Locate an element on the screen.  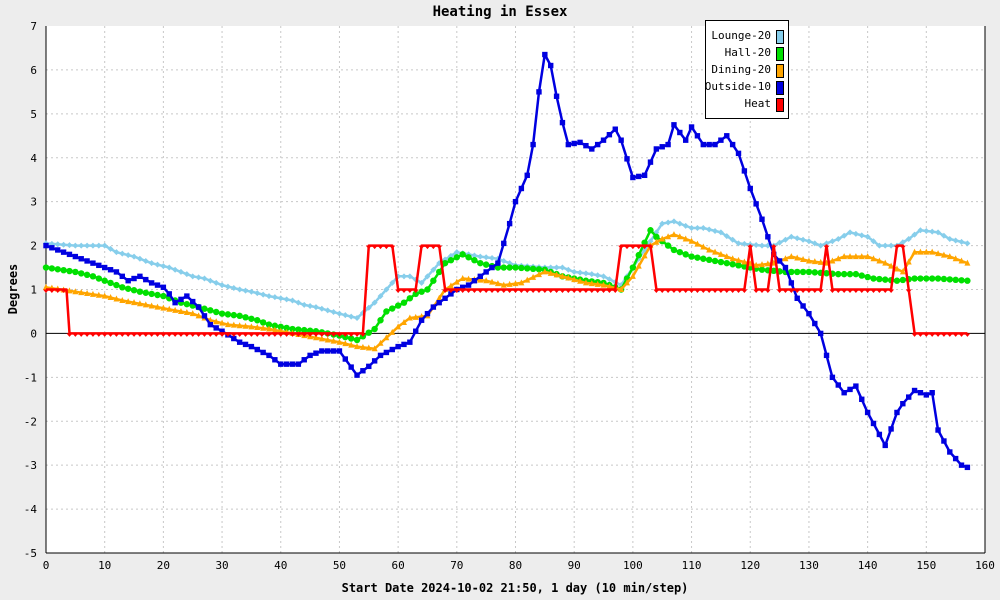
y-axis-label: Degrees is located at coordinates (13, 289).